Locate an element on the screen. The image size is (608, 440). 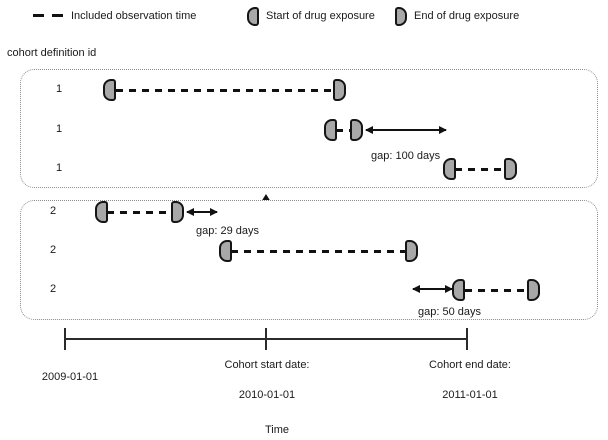
cohort-end-date-label: Cohort end date: is located at coordinates (470, 365).